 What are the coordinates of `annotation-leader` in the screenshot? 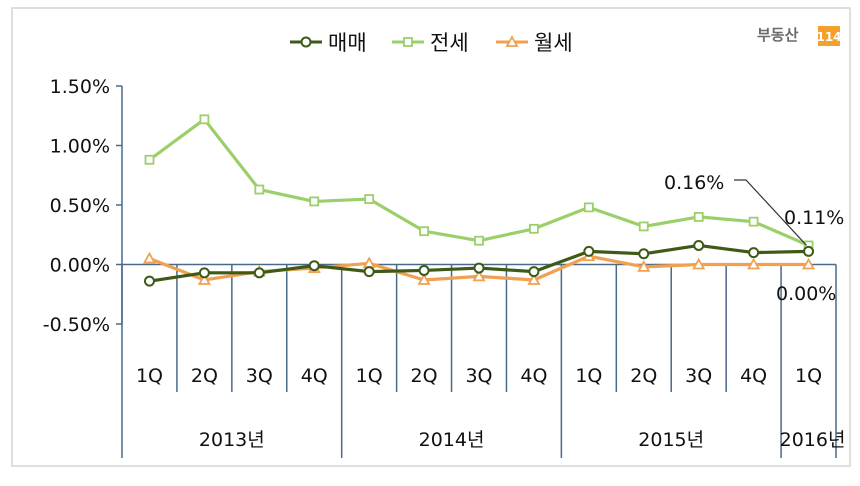 It's located at (770, 212).